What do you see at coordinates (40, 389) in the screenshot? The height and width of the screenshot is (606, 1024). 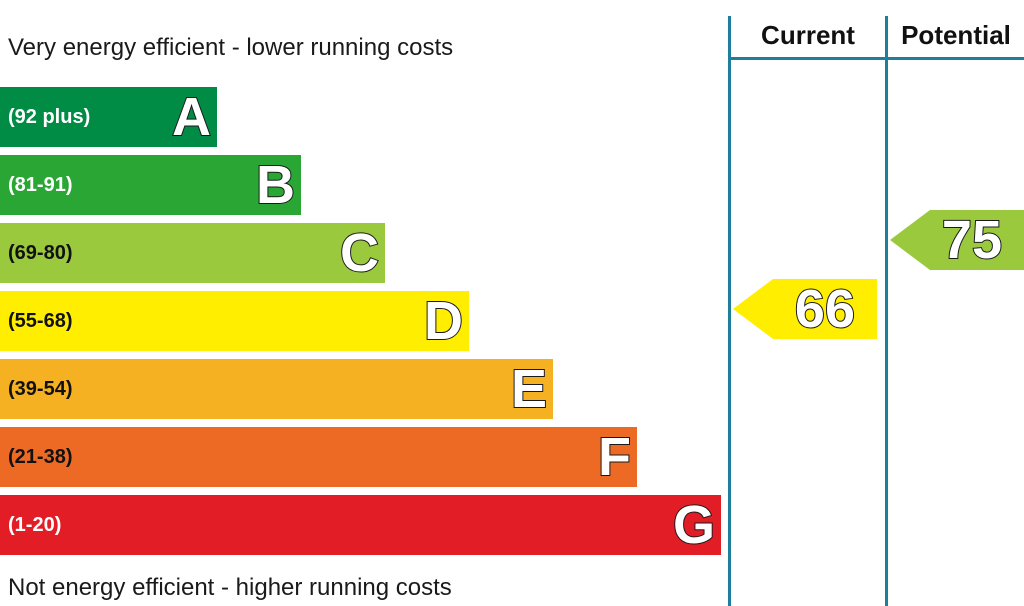 I see `band-range-label: (39-54)` at bounding box center [40, 389].